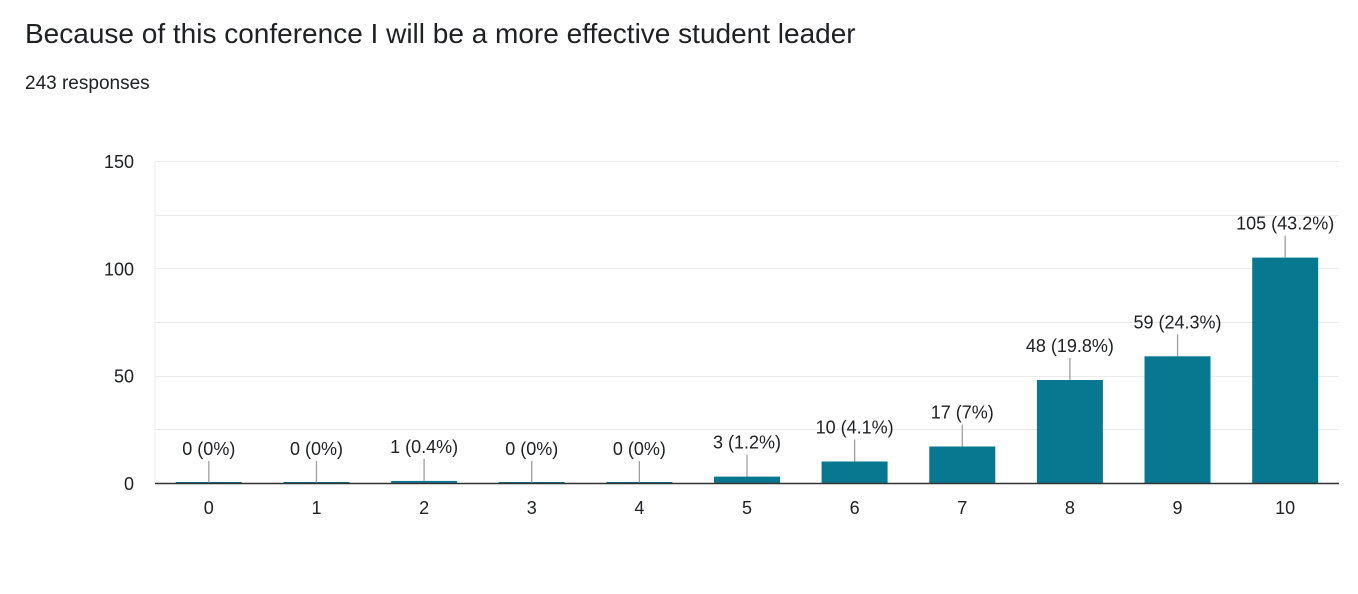  What do you see at coordinates (962, 413) in the screenshot?
I see `data-label-7: 17 (7%)` at bounding box center [962, 413].